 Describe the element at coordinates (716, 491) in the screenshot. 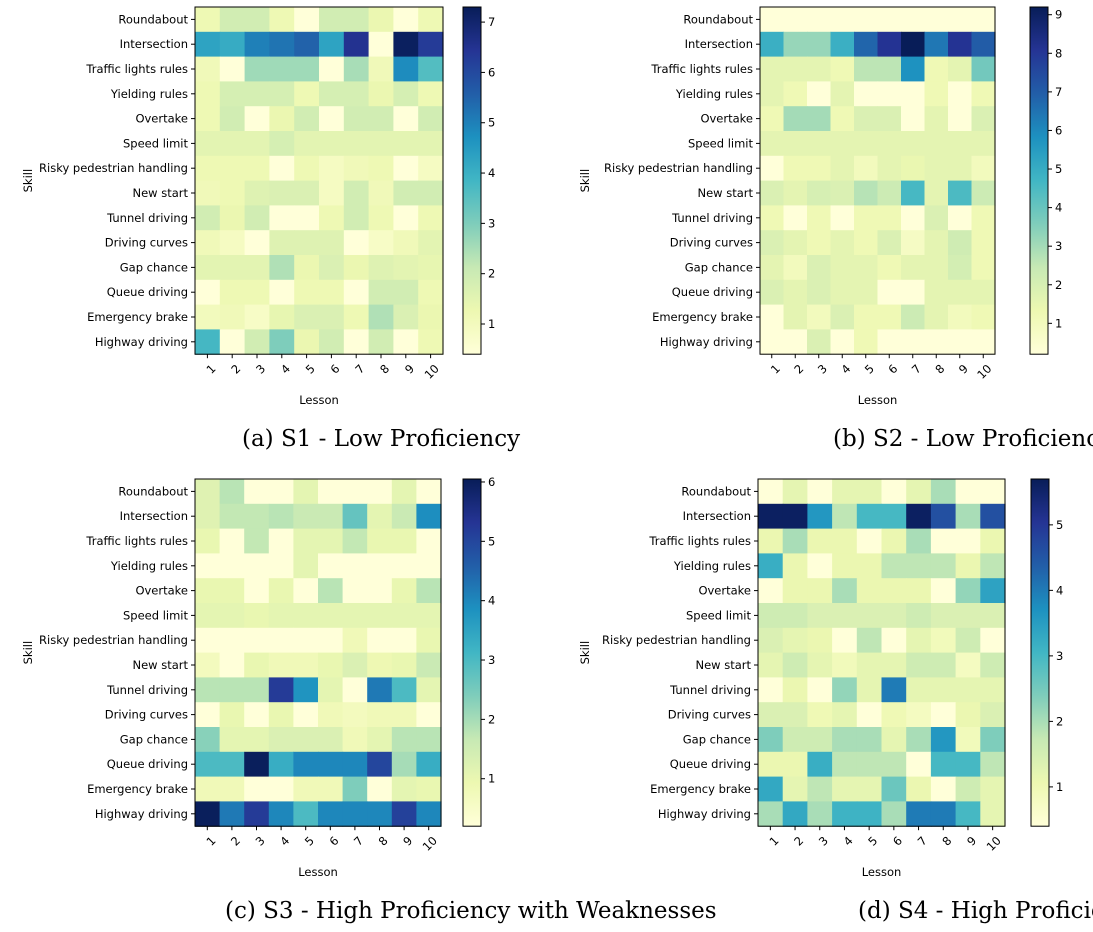

I see `y-tick-label: Roundabout` at that location.